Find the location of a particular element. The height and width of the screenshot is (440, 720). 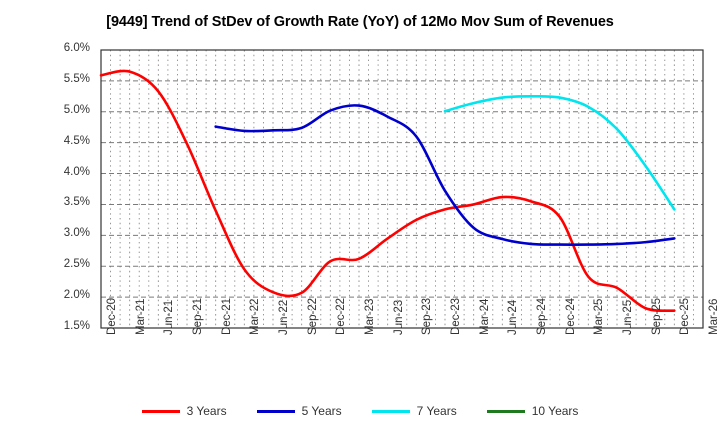

y-axis-tick-label: 3.5% is located at coordinates (76, 202).